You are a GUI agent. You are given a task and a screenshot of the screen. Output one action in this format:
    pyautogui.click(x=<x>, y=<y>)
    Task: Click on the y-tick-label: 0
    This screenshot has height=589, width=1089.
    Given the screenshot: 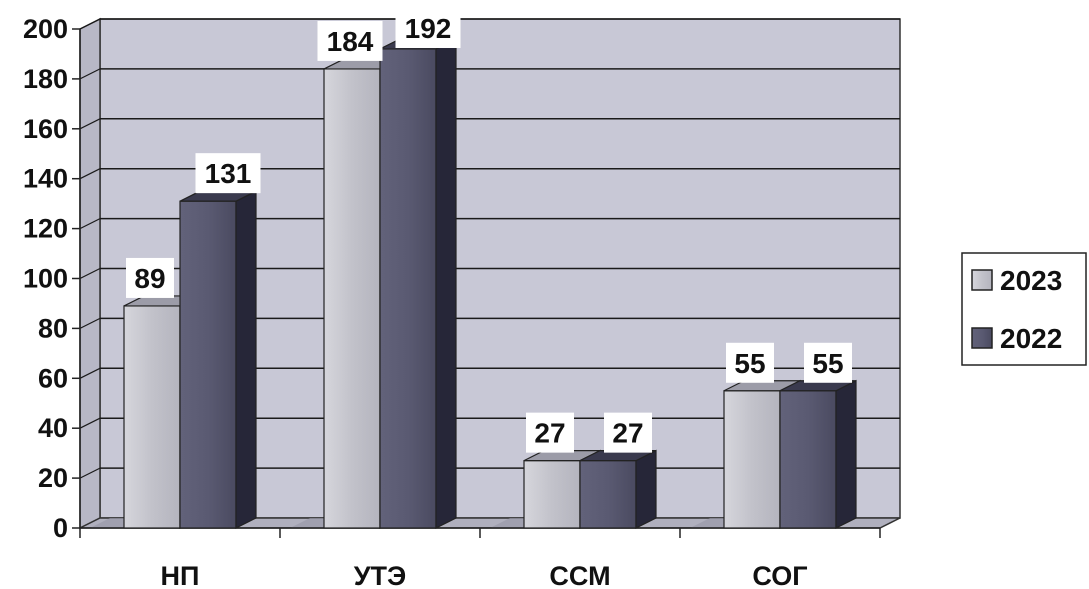 What is the action you would take?
    pyautogui.click(x=60, y=528)
    